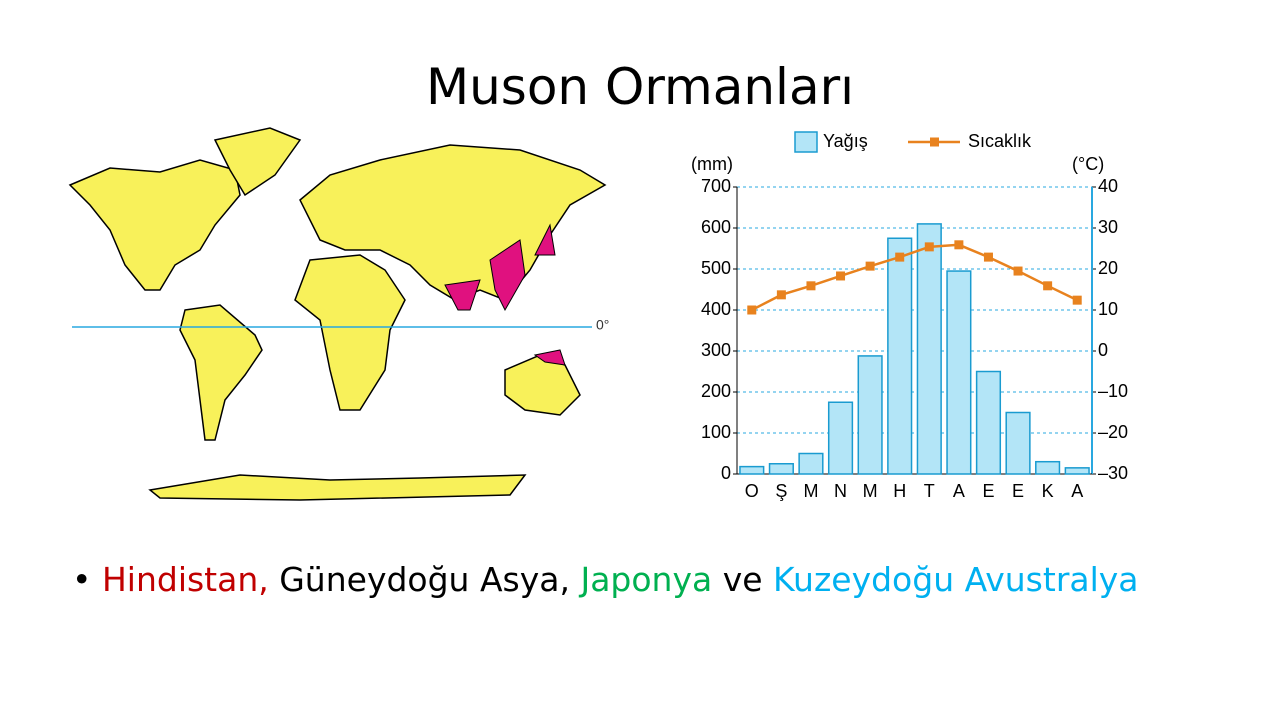  What do you see at coordinates (716, 432) in the screenshot?
I see `y-tick-label: 100` at bounding box center [716, 432].